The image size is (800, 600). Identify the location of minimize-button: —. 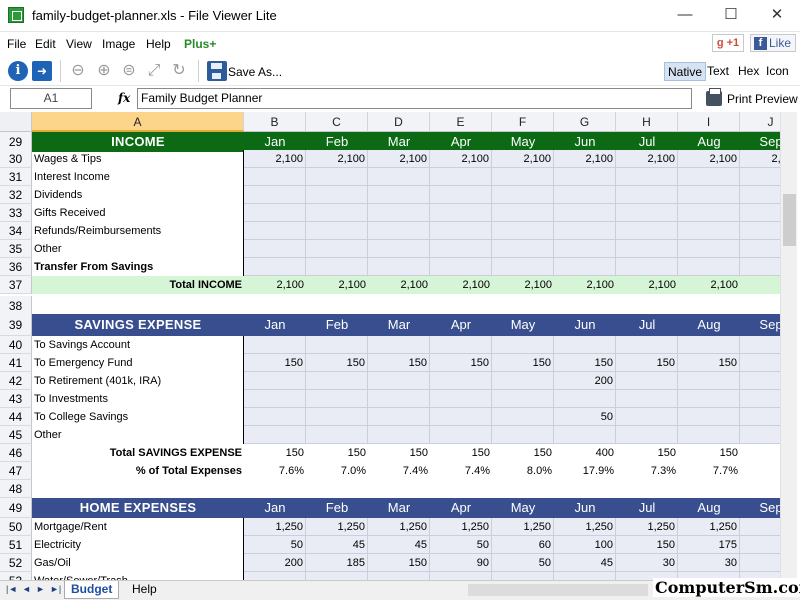
(685, 14).